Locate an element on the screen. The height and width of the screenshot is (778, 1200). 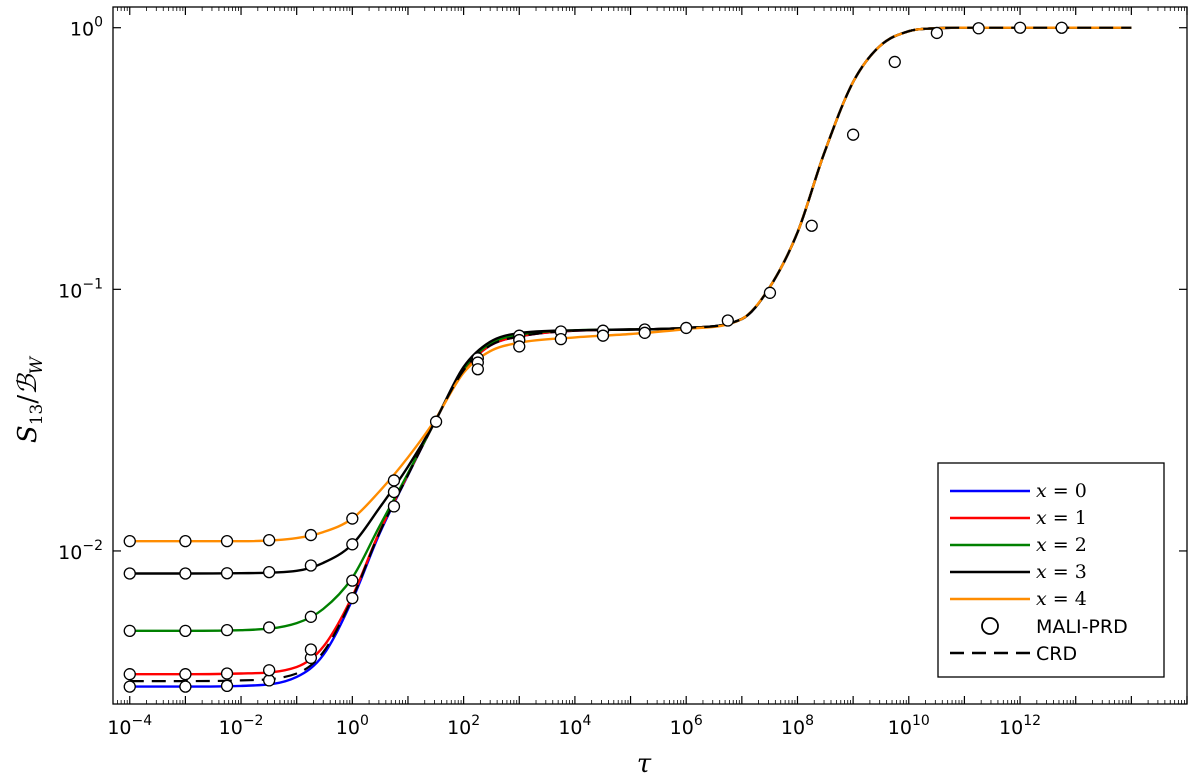
x-tick-label: 10⁻² is located at coordinates (241, 726).